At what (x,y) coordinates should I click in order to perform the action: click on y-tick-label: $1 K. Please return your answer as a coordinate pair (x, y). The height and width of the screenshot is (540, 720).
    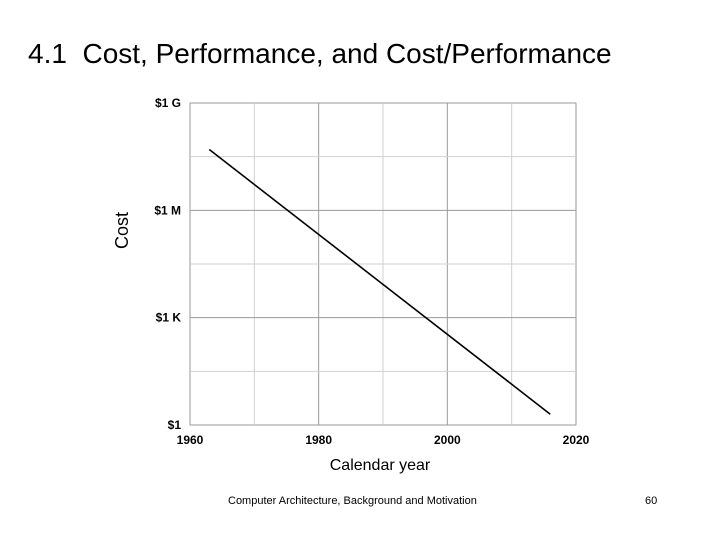
    Looking at the image, I should click on (169, 318).